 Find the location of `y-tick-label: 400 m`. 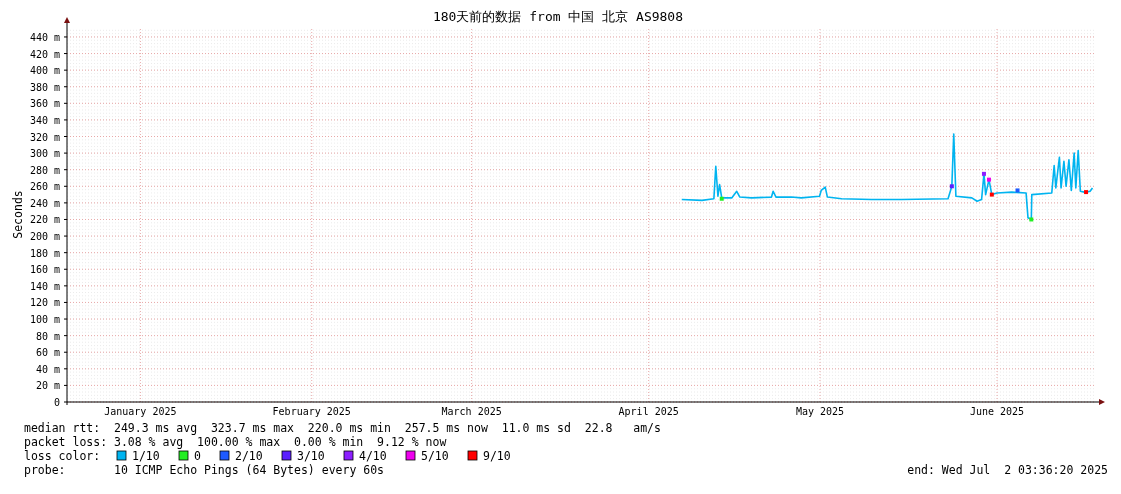

y-tick-label: 400 m is located at coordinates (44, 71).